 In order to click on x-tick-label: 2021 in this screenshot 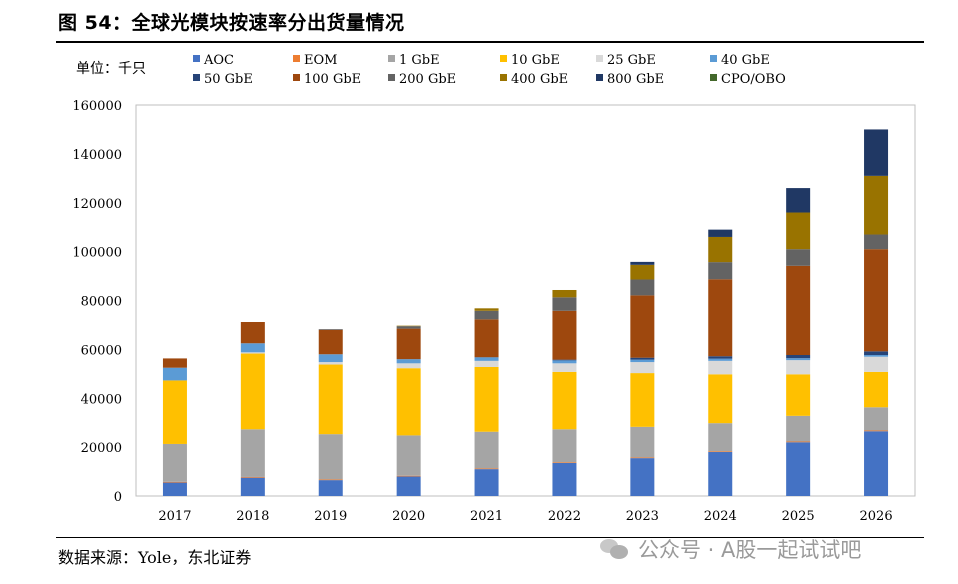, I will do `click(486, 516)`.